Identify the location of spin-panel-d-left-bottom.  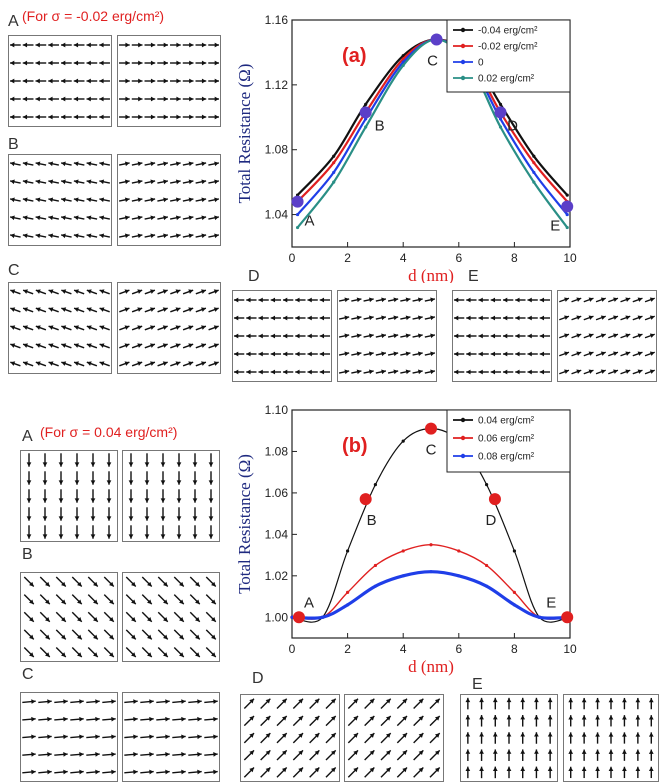
(290, 738).